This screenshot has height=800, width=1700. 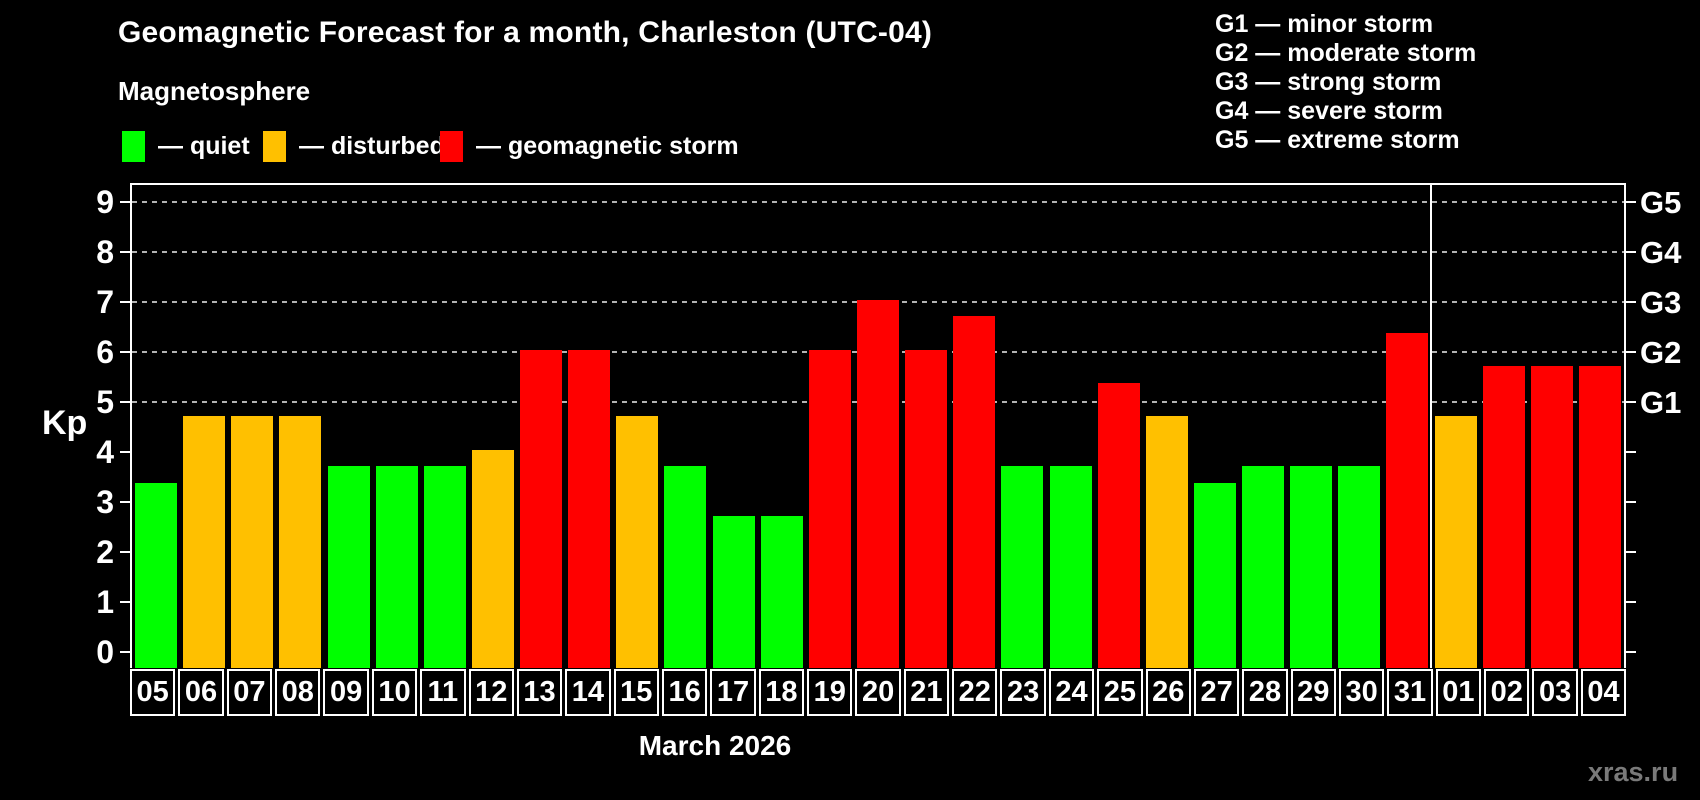 I want to click on day-label-23: 23, so click(x=1023, y=692).